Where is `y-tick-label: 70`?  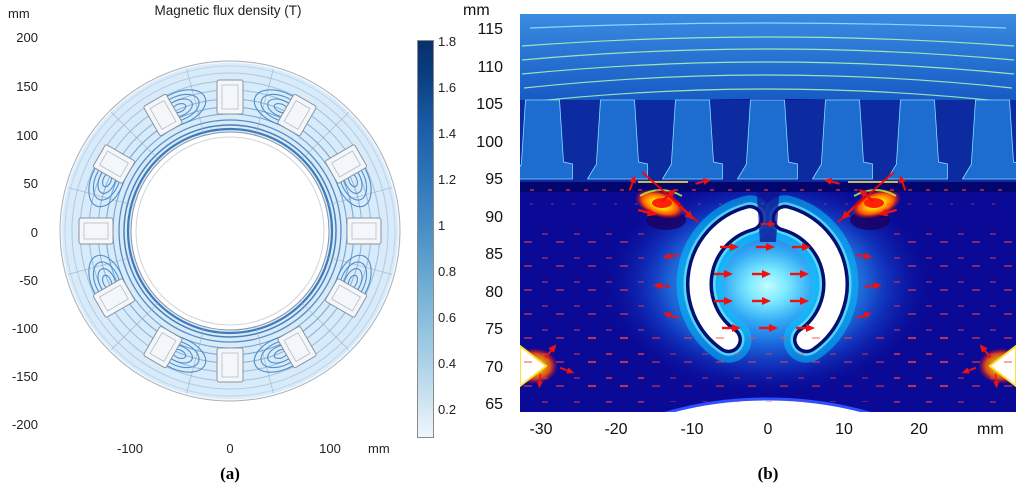
y-tick-label: 70 is located at coordinates (494, 367).